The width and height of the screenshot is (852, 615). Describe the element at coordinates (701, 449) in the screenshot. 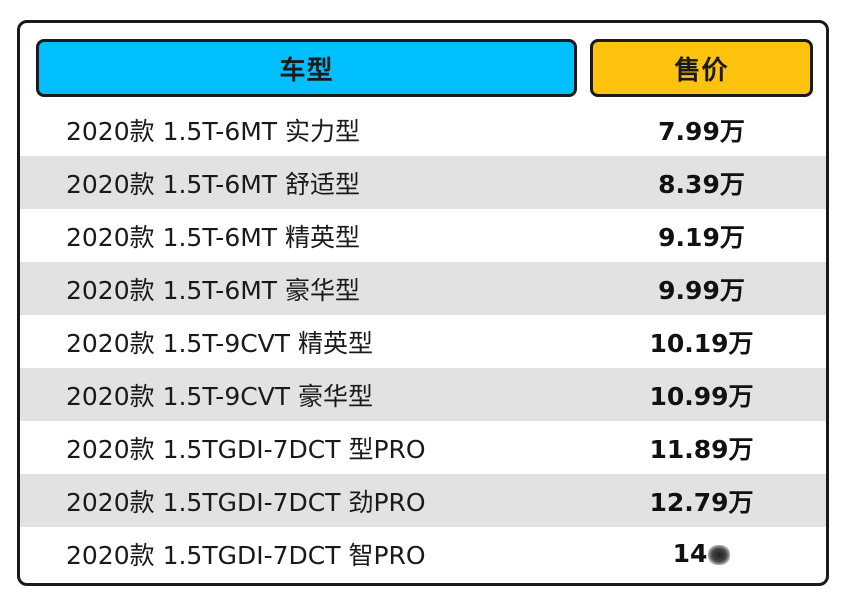

I see `price-cell: 11.89万` at that location.